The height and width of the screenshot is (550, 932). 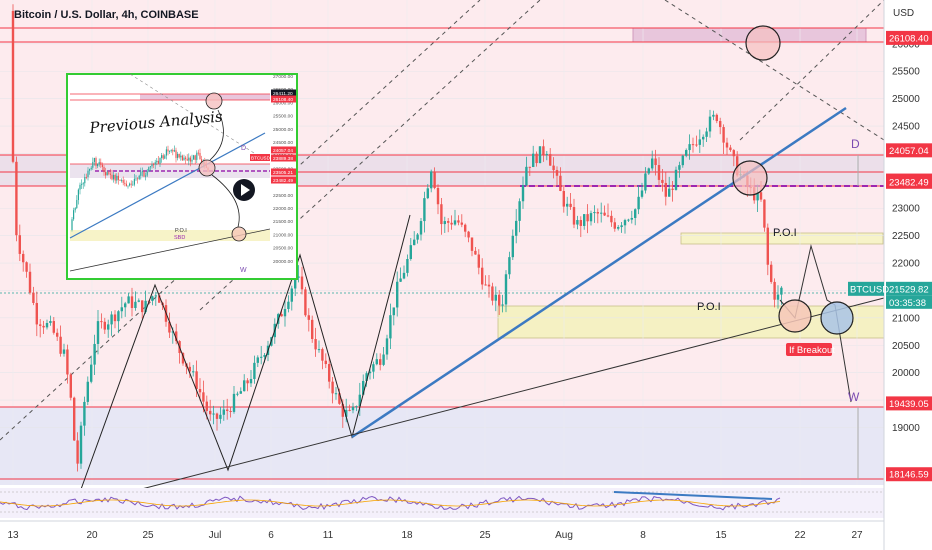 What do you see at coordinates (909, 475) in the screenshot?
I see `svg-text: 18146.59` at bounding box center [909, 475].